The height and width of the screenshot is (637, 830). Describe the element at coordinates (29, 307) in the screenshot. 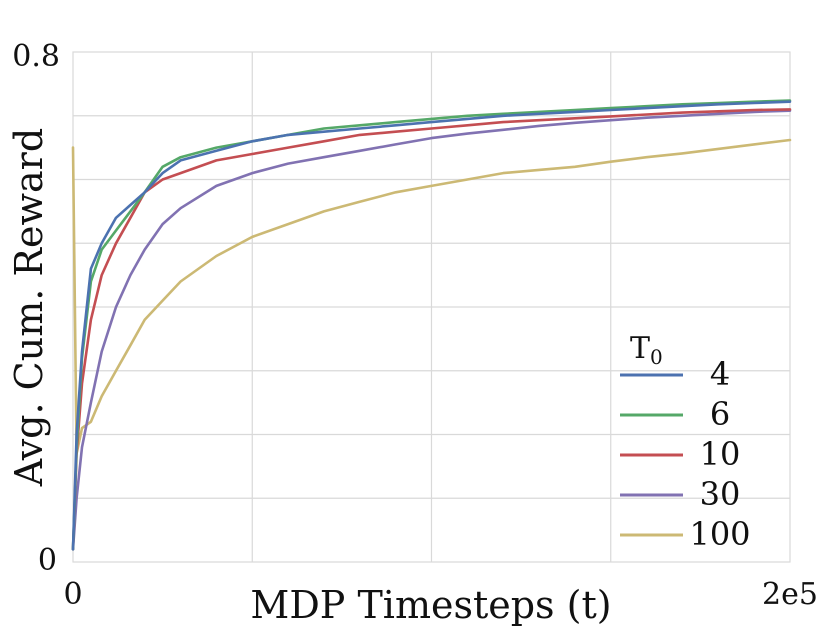

I see `y-axis-label: Avg. Cum. Reward` at that location.